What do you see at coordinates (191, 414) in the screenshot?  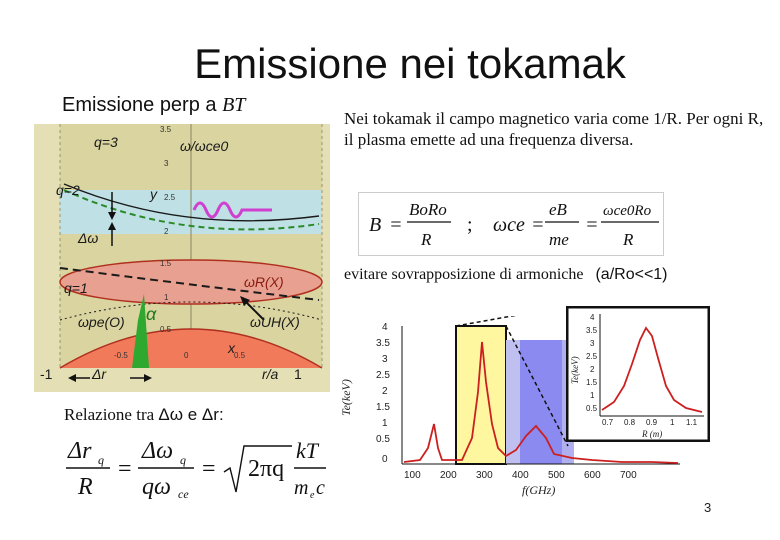 I see `relation-symbols: Δω e Δr:` at bounding box center [191, 414].